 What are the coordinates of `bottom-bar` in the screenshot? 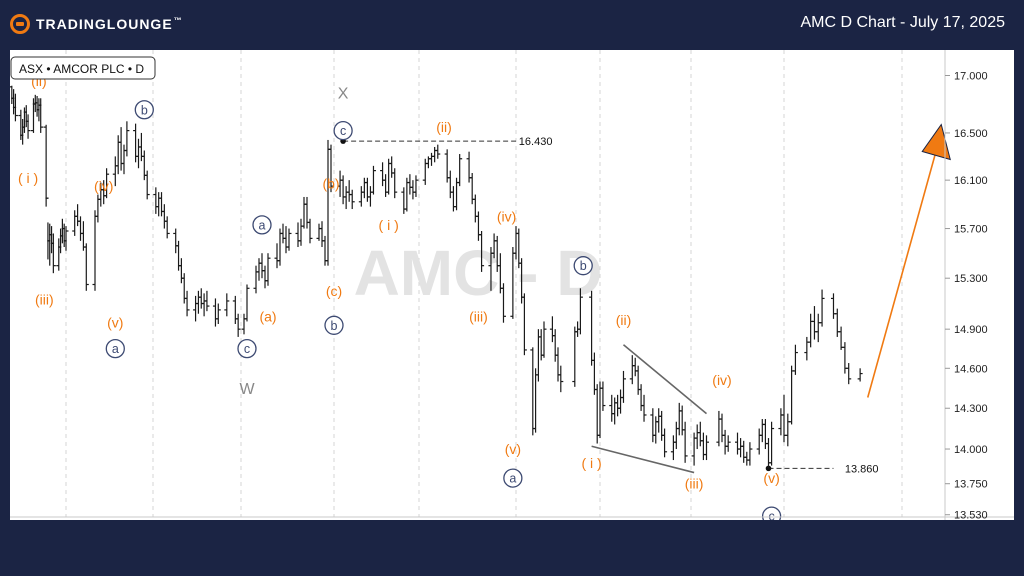 It's located at (512, 562).